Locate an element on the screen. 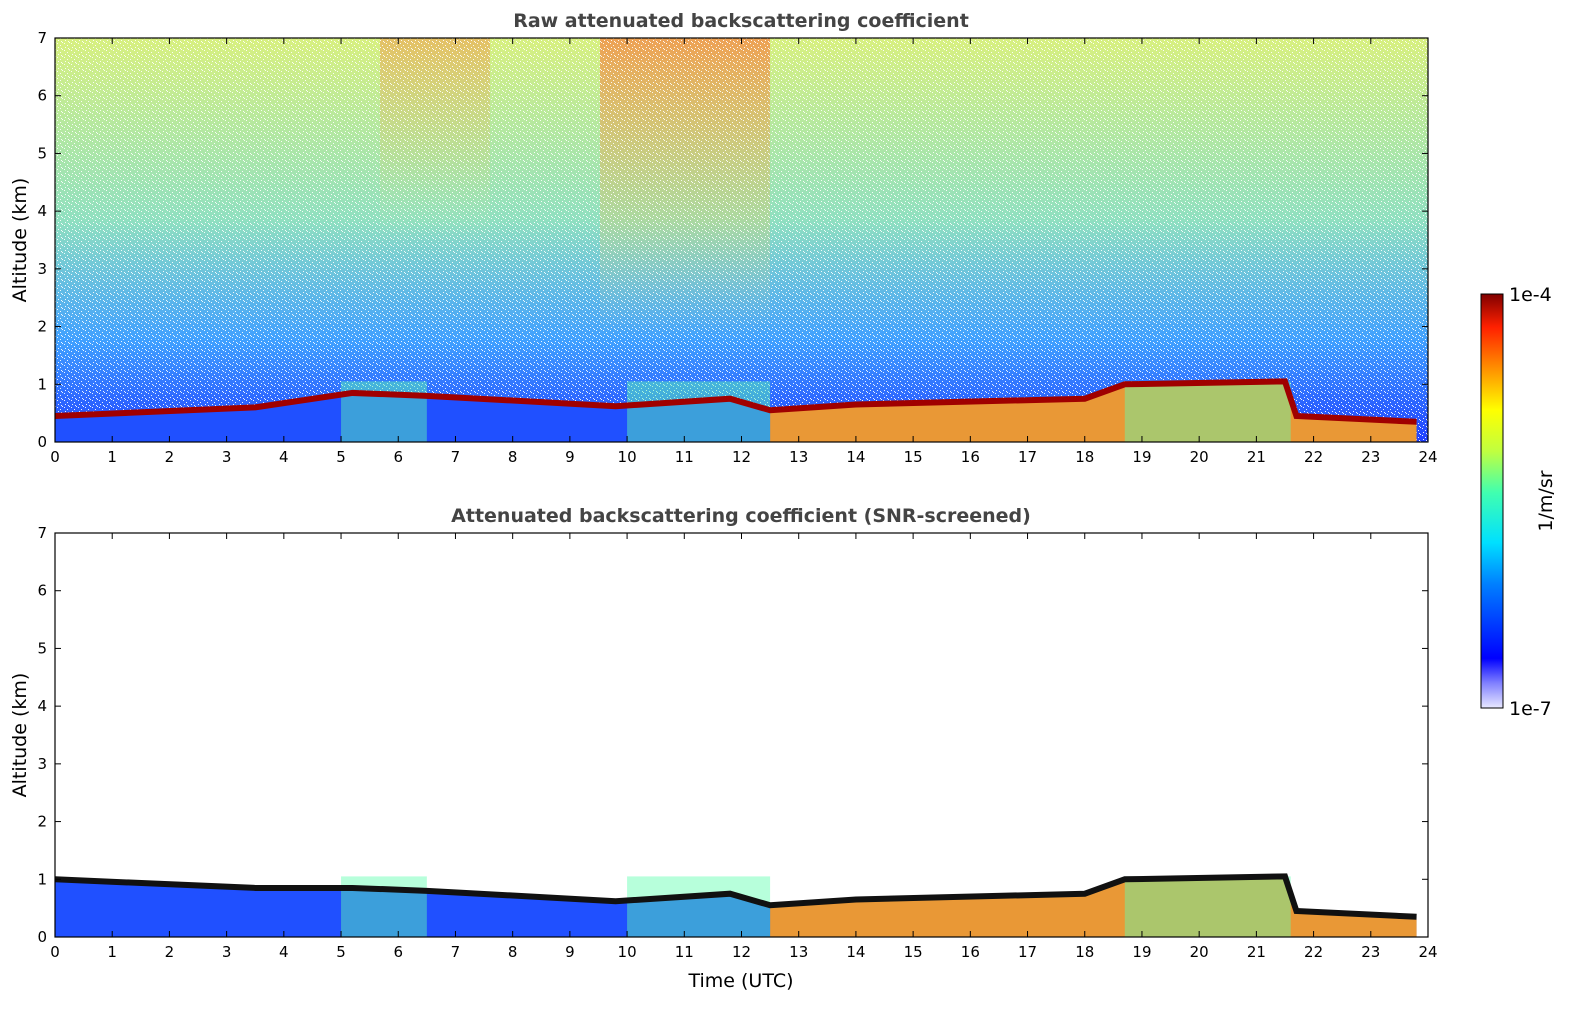 Image resolution: width=1595 pixels, height=1020 pixels. colorbar: 1e-4 1e-7 1/m/sr is located at coordinates (1518, 502).